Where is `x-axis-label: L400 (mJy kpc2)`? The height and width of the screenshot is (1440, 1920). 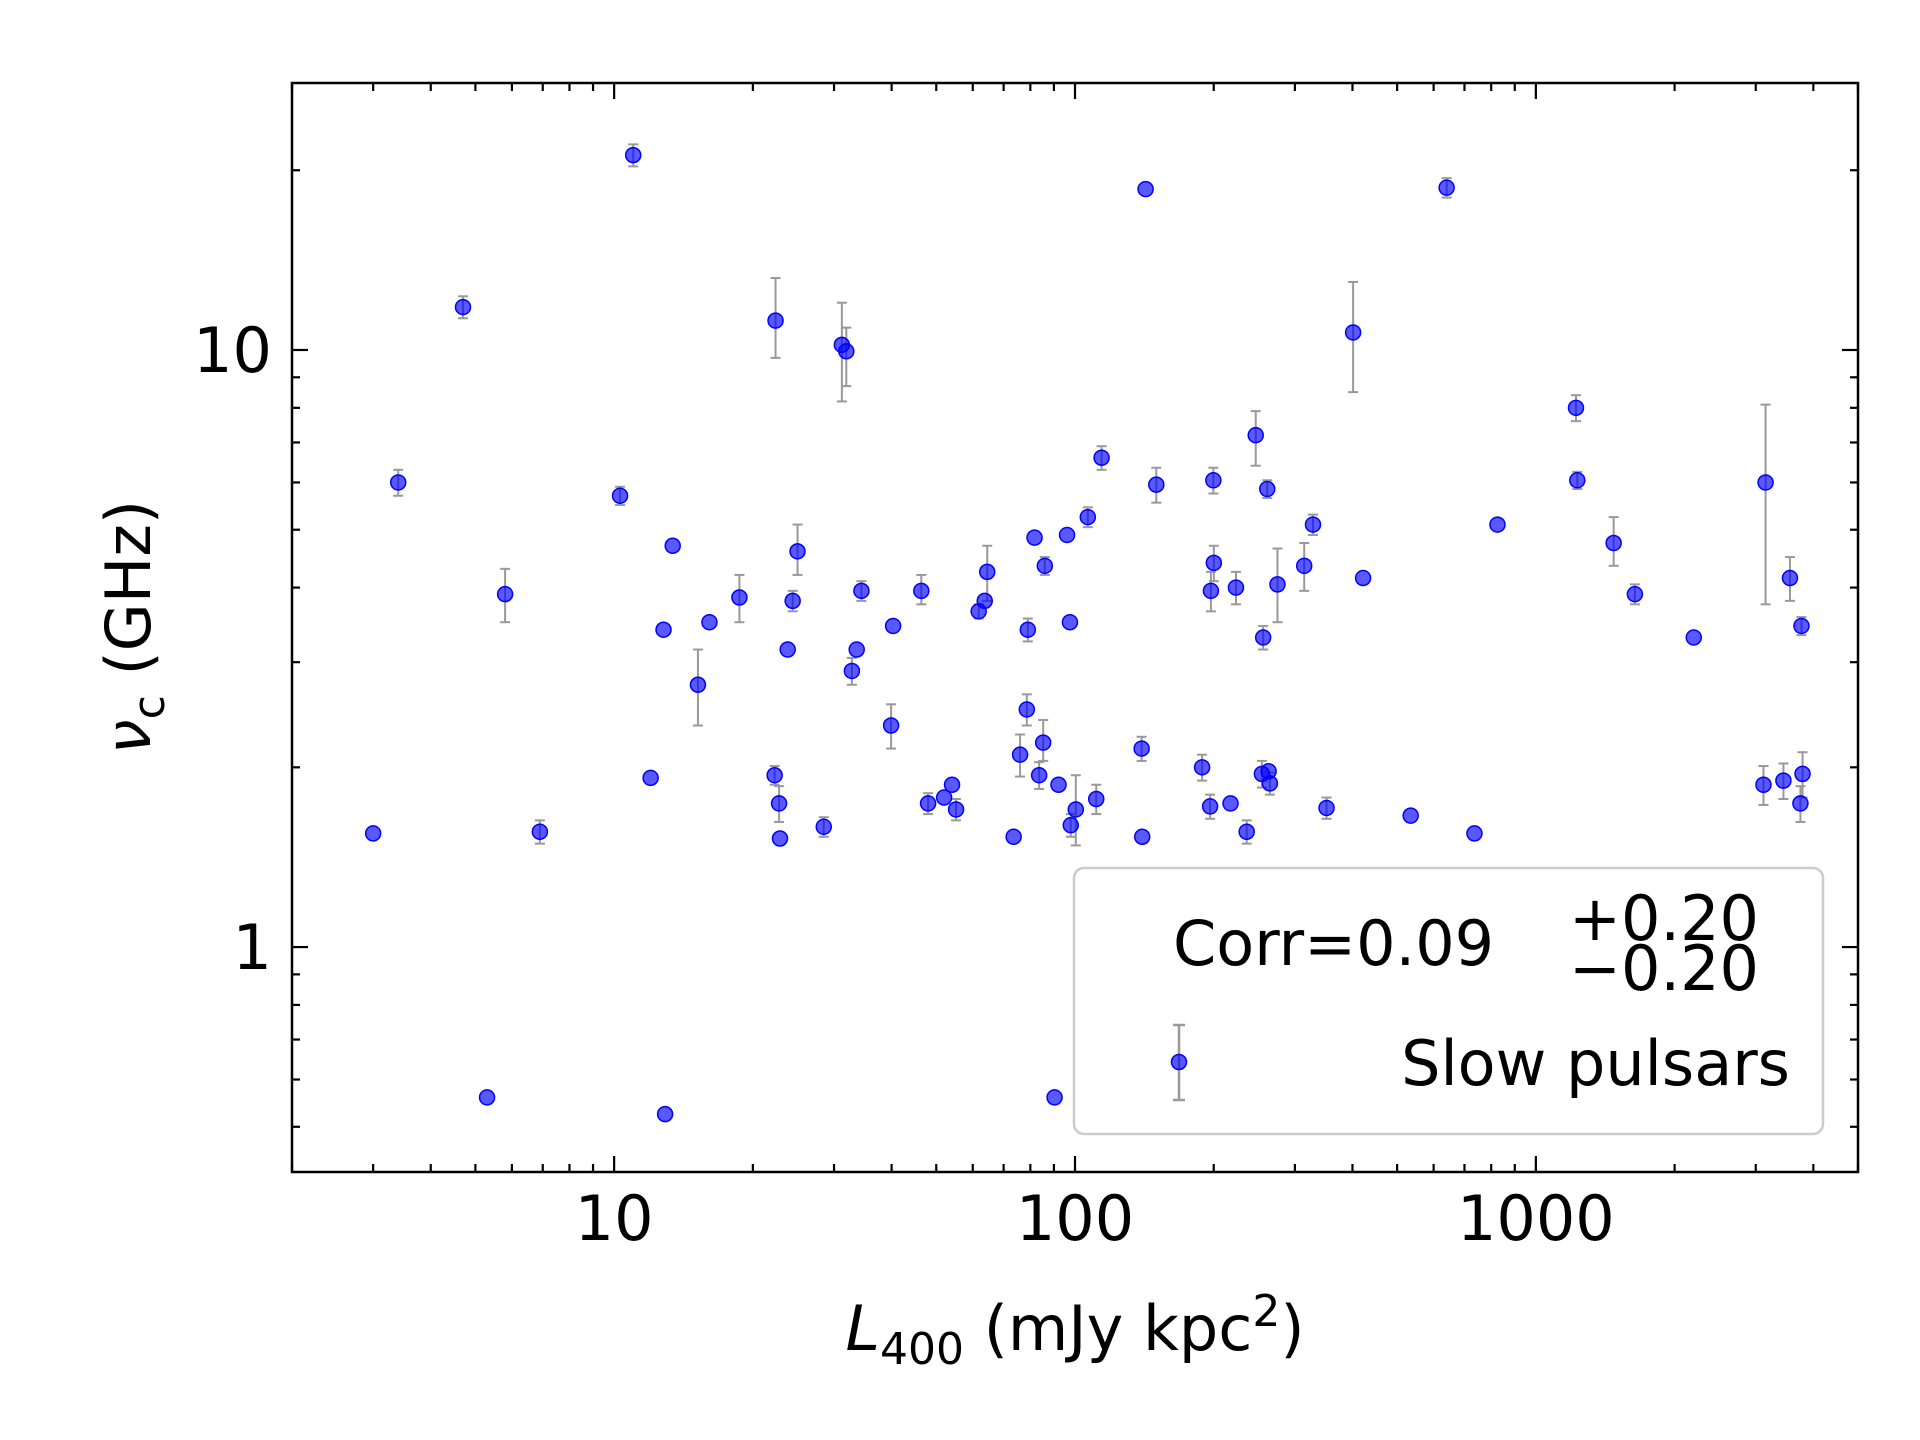
x-axis-label: L400 (mJy kpc2) is located at coordinates (1074, 1330).